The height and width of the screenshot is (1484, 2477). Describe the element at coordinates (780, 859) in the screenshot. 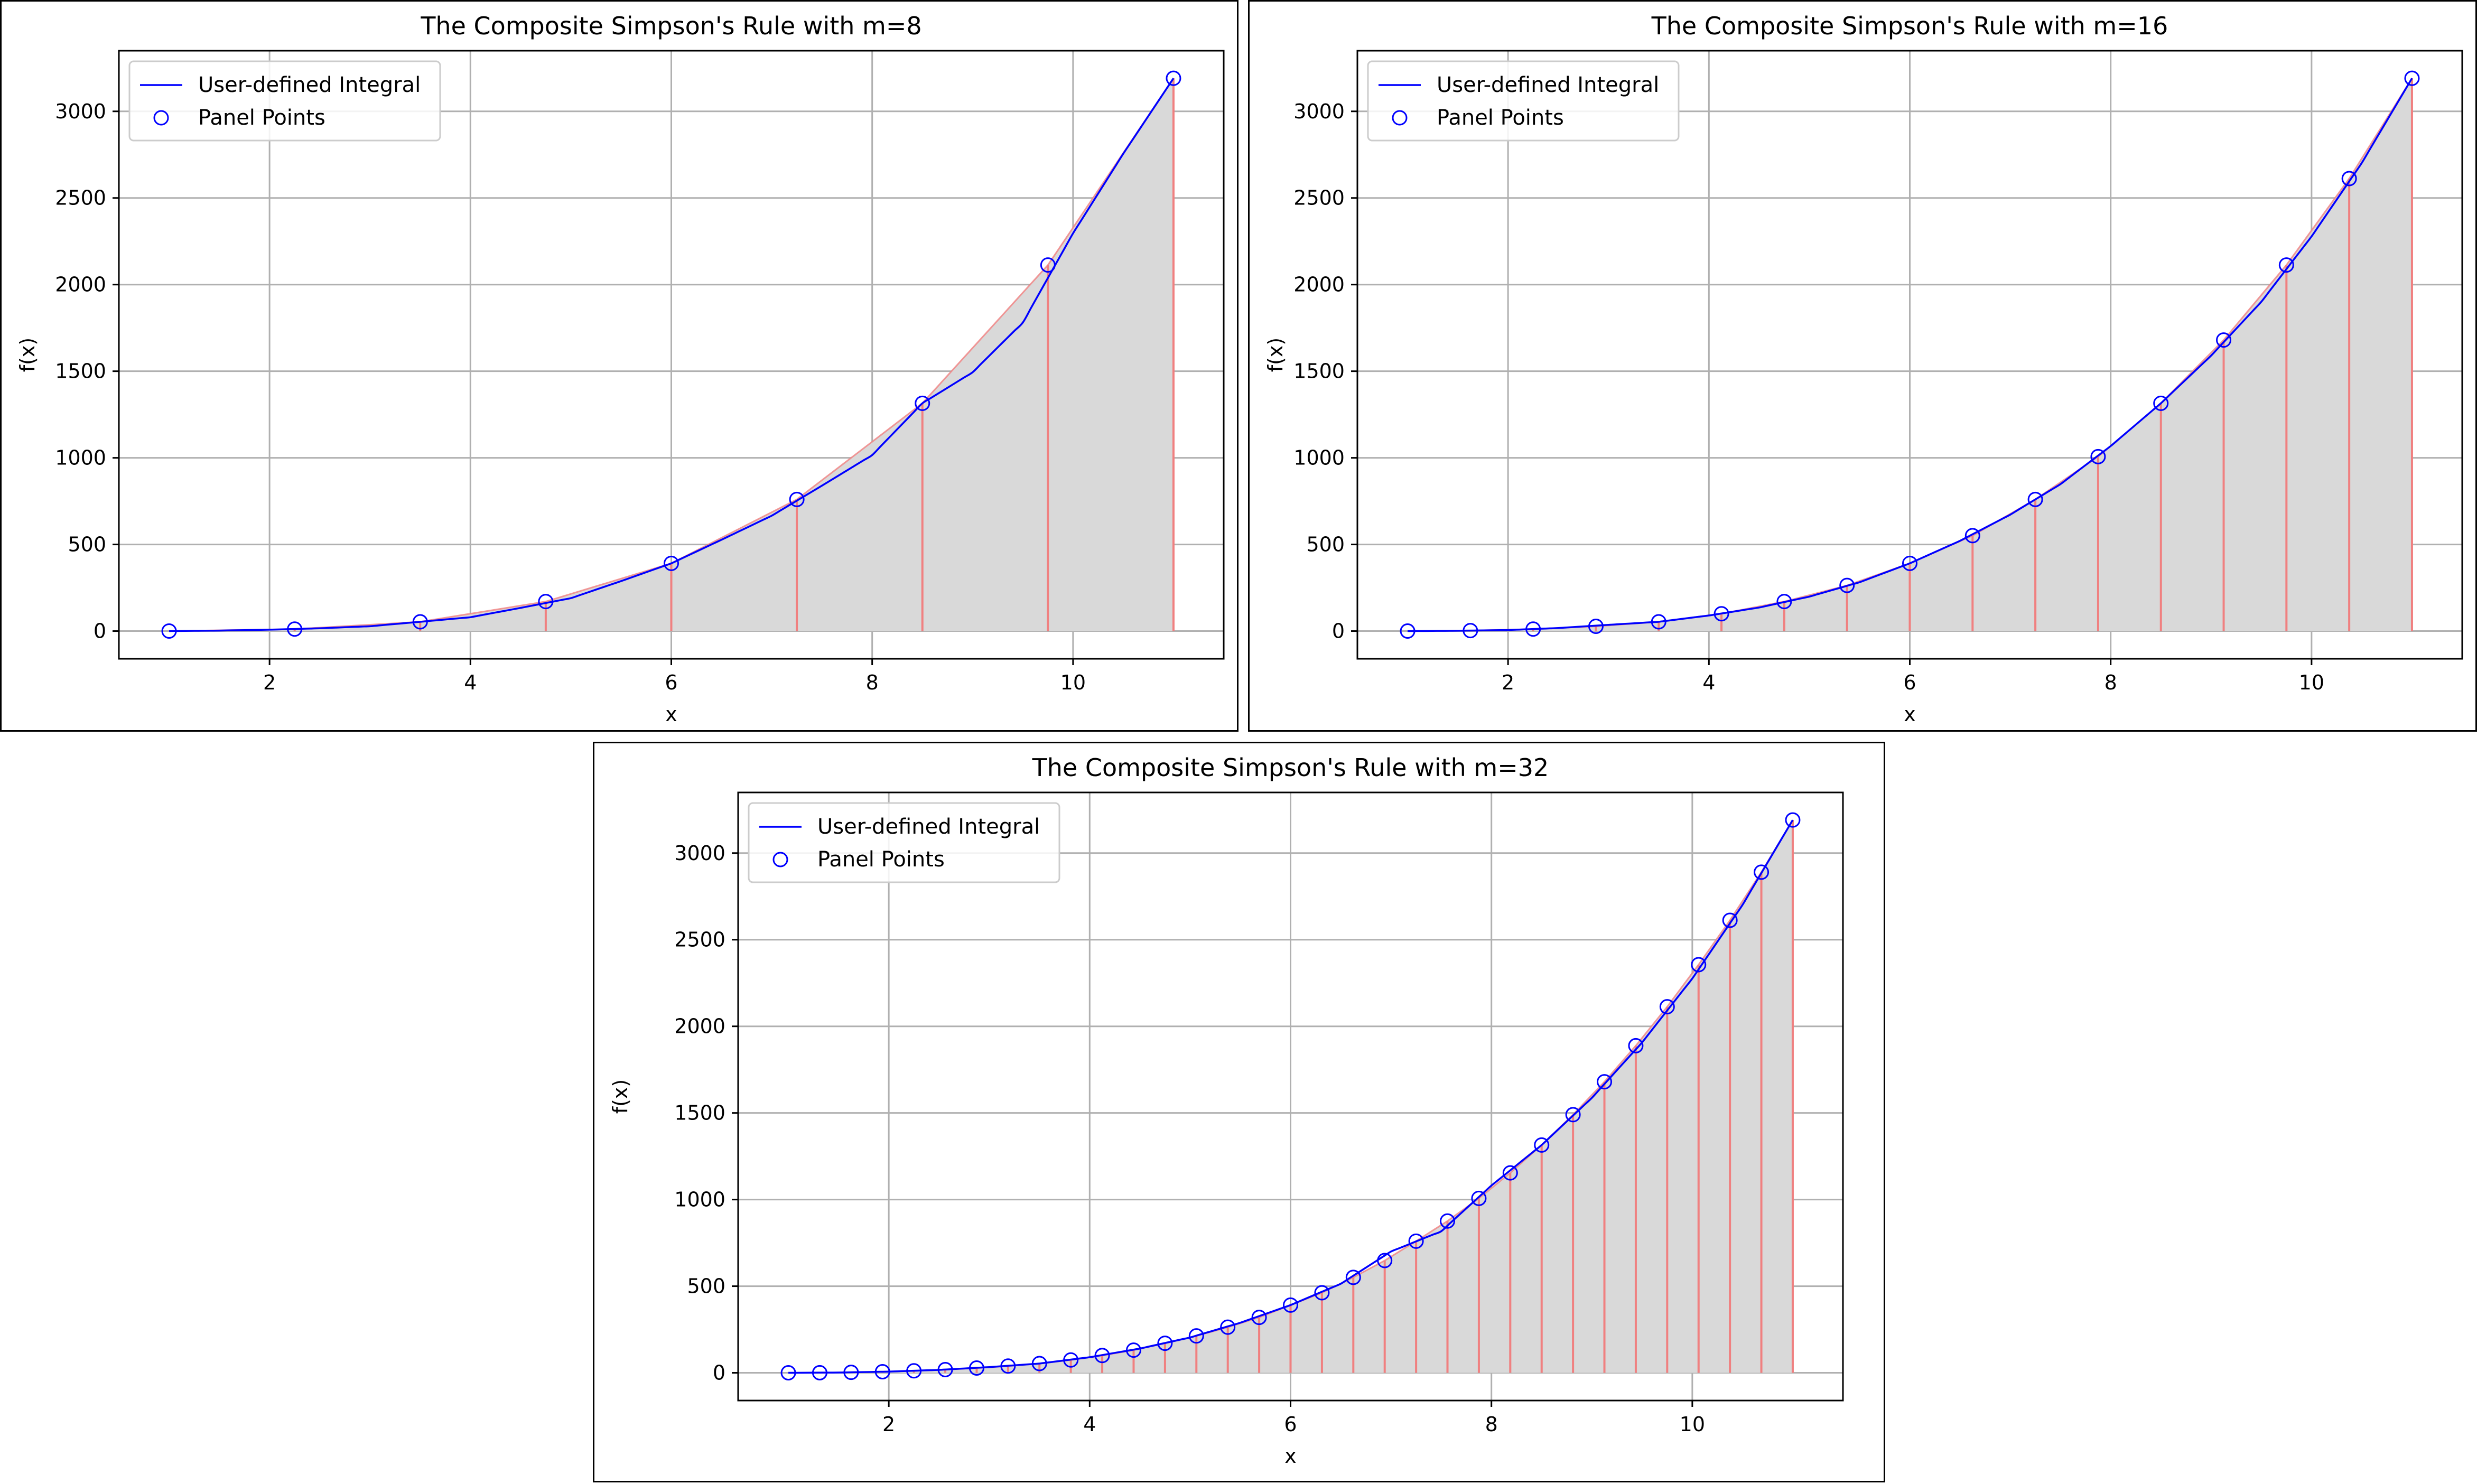

I see `legend-marker-swatch` at that location.